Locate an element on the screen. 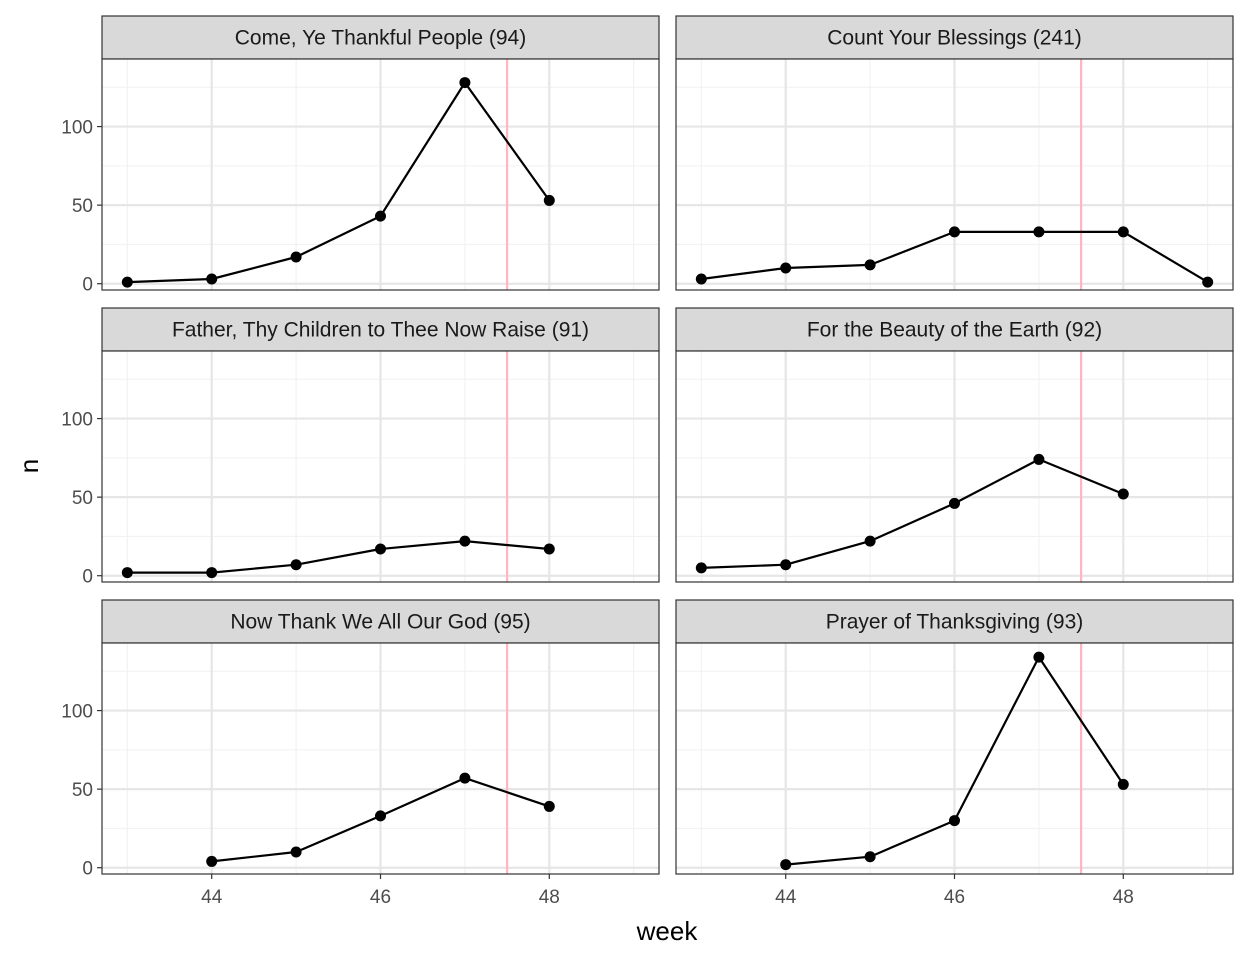 This screenshot has width=1248, height=960. facet-title: Count Your Blessings (241) is located at coordinates (954, 38).